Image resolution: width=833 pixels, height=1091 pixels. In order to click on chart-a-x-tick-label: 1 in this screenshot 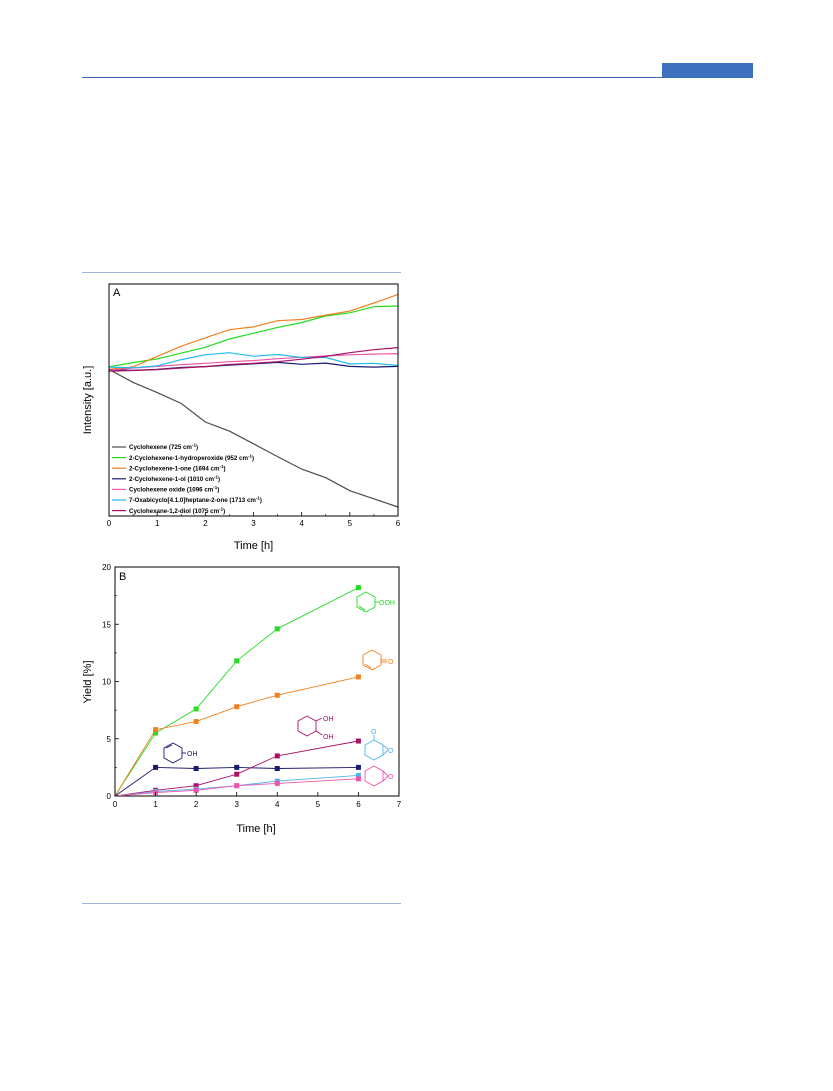, I will do `click(157, 523)`.